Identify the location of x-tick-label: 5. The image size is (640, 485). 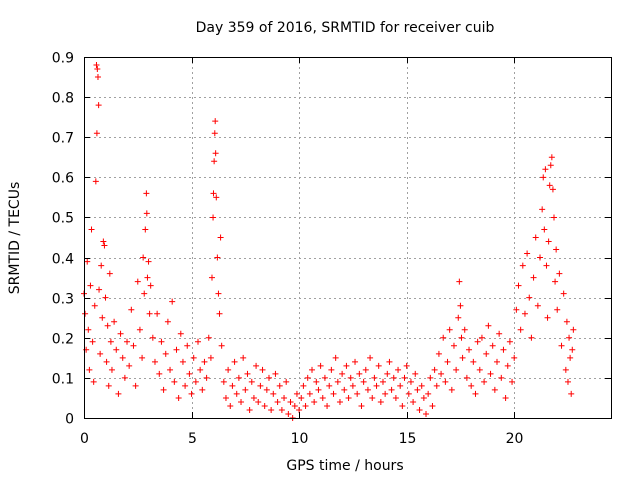
(192, 439).